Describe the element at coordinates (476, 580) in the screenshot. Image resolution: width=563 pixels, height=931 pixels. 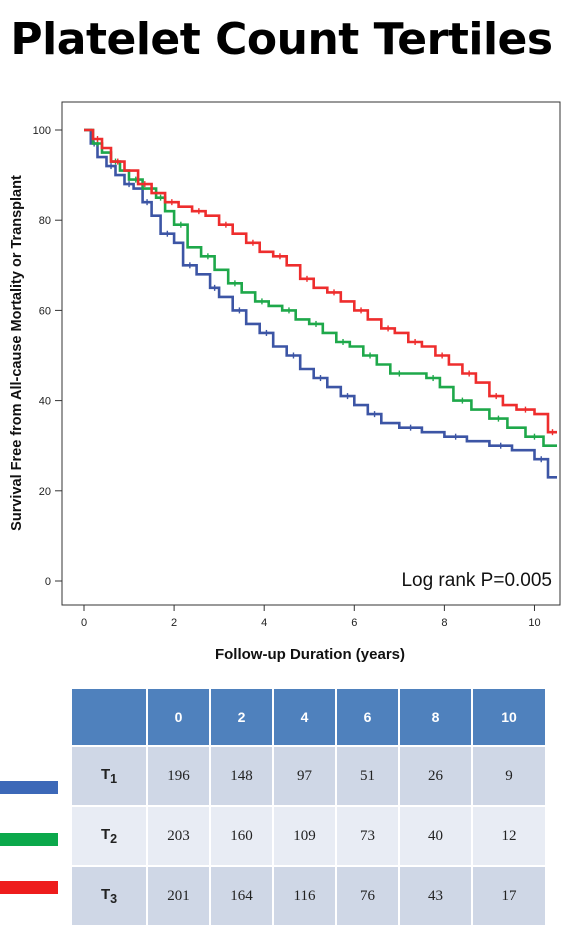
I see `annotation-log-rank: Log rank P=0.005` at that location.